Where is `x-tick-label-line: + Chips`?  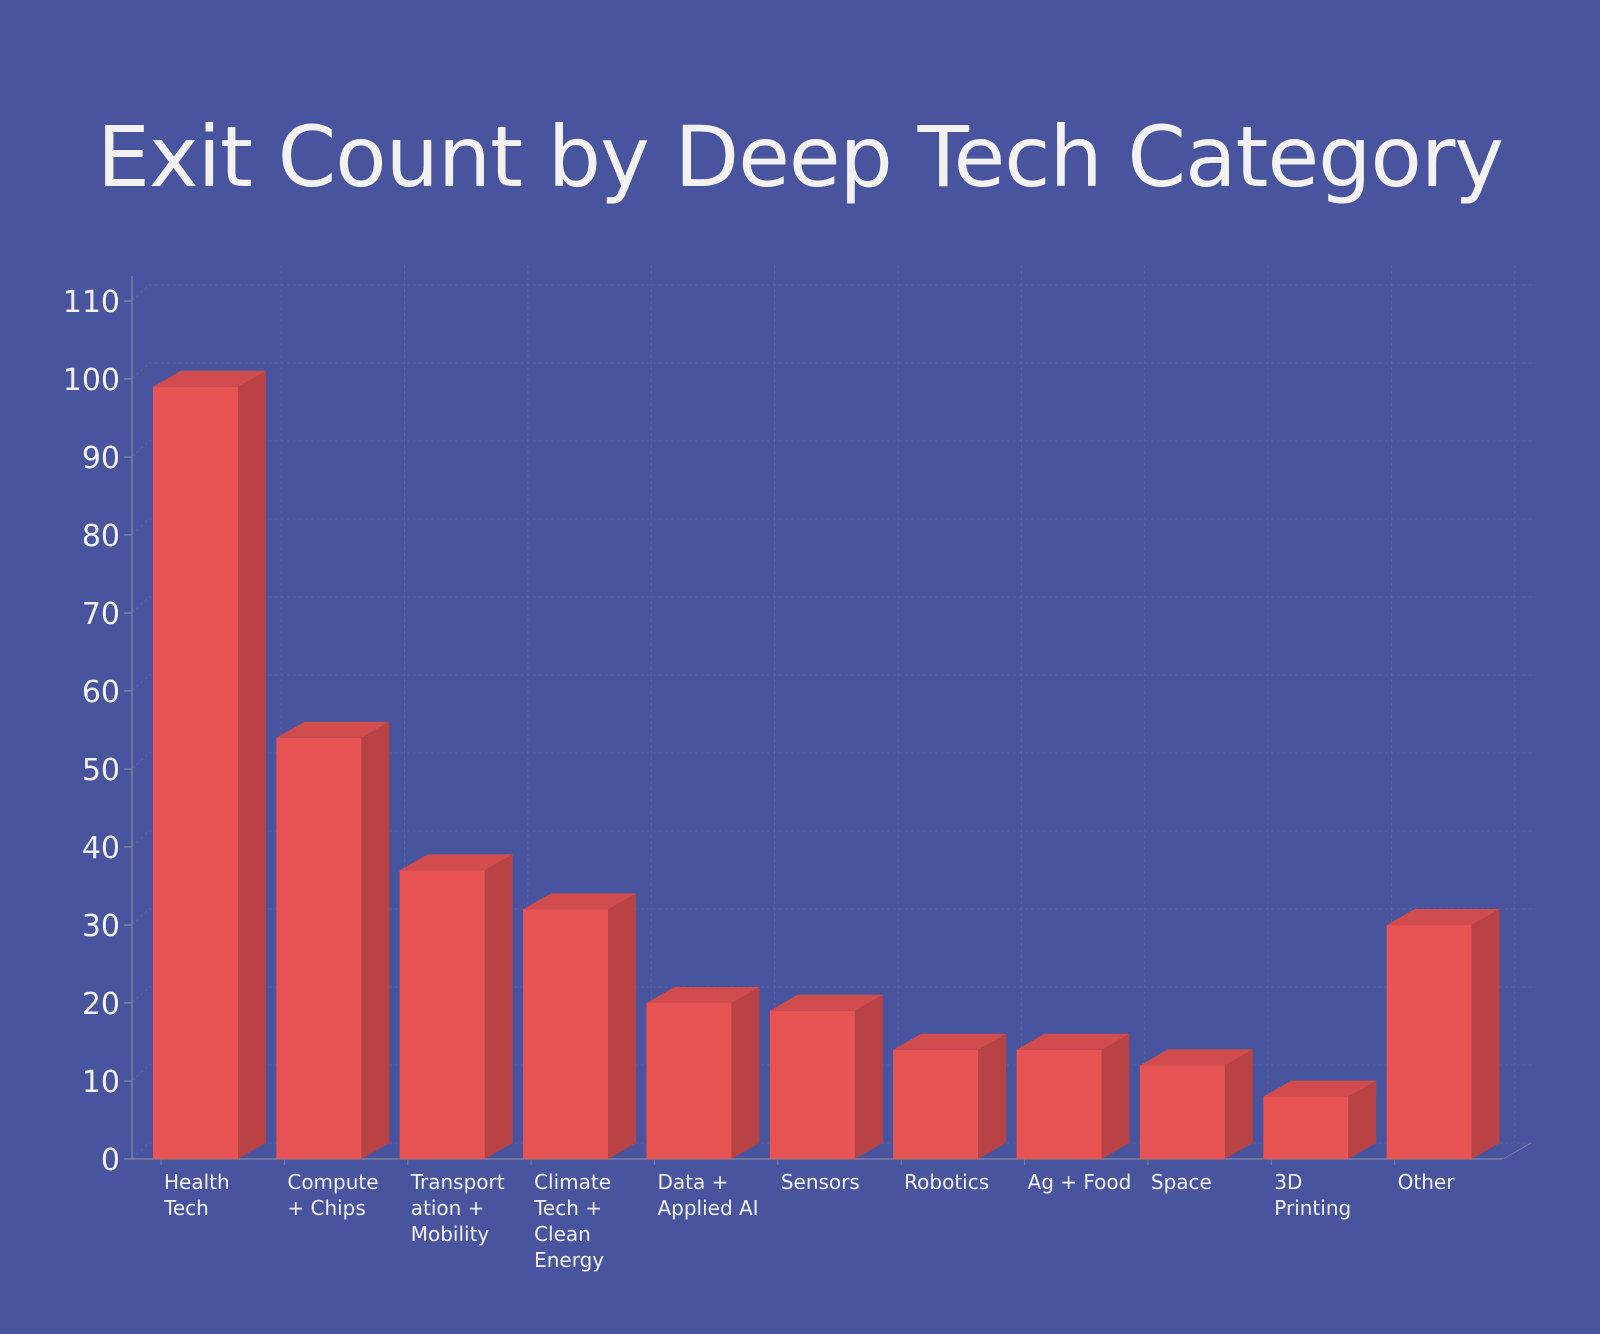 x-tick-label-line: + Chips is located at coordinates (326, 1208).